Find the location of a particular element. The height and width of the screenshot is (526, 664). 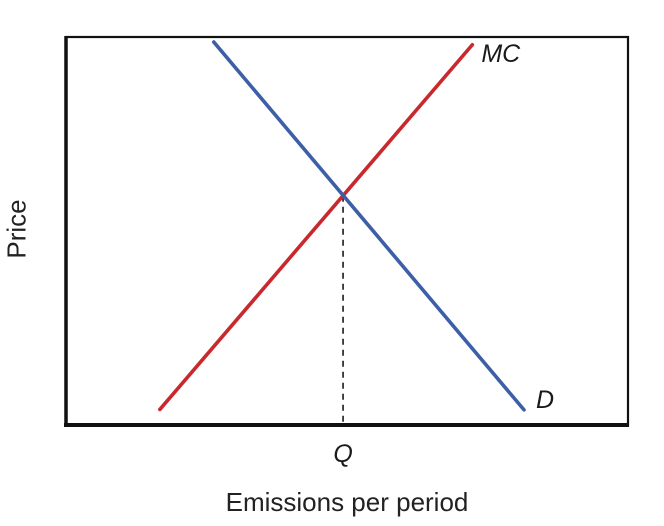

equilibrium-quantity-label: Q is located at coordinates (342, 454).